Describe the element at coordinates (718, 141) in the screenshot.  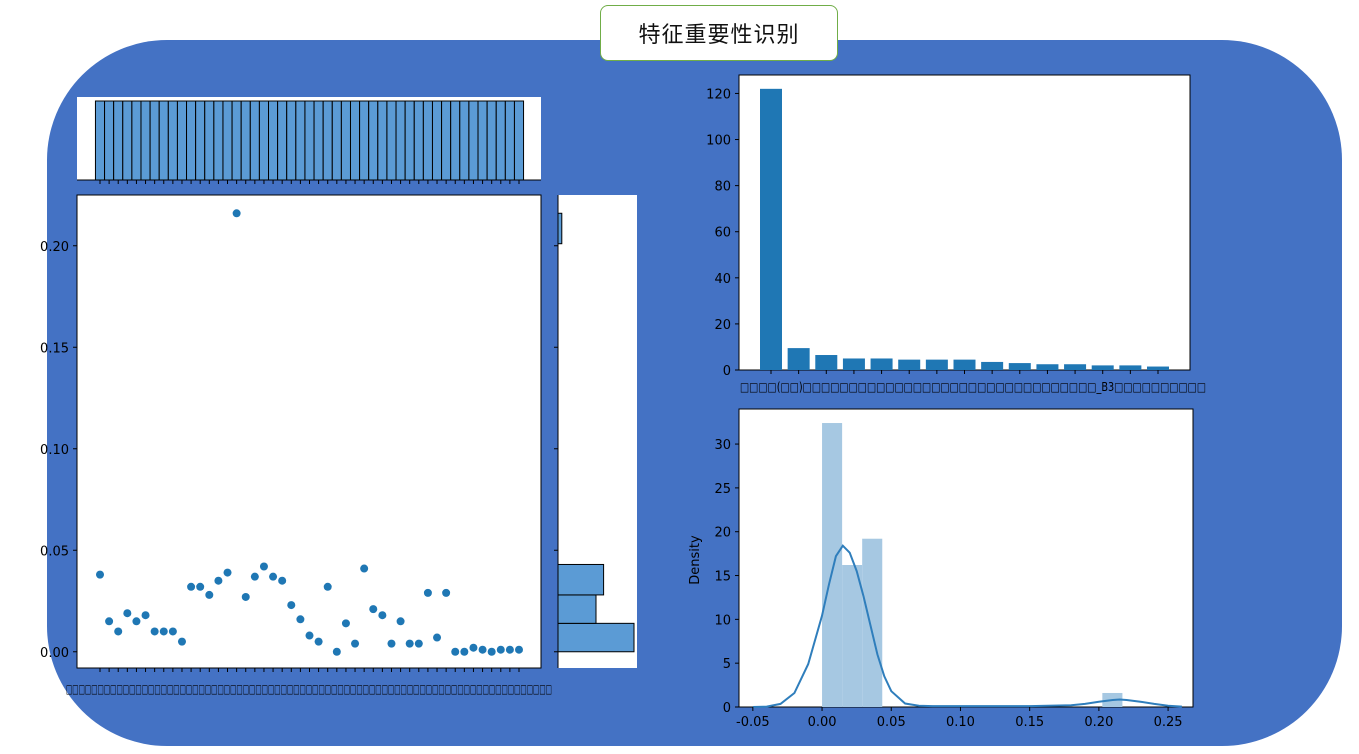
I see `bar-y-tick-label: 100` at that location.